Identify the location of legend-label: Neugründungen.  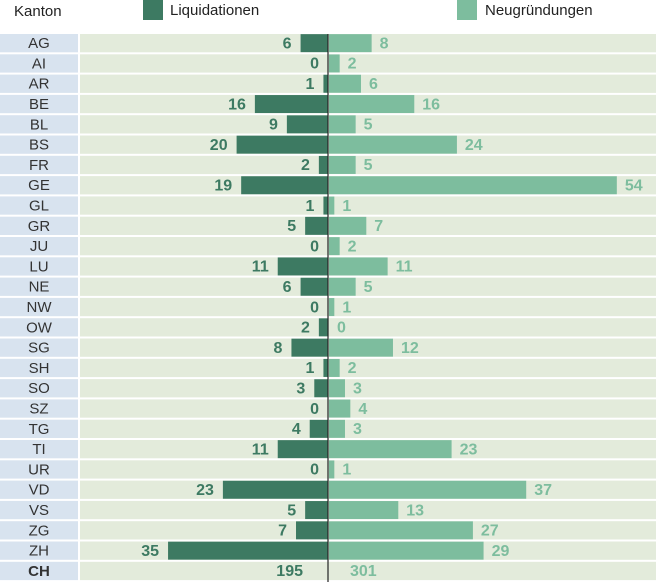
(539, 10).